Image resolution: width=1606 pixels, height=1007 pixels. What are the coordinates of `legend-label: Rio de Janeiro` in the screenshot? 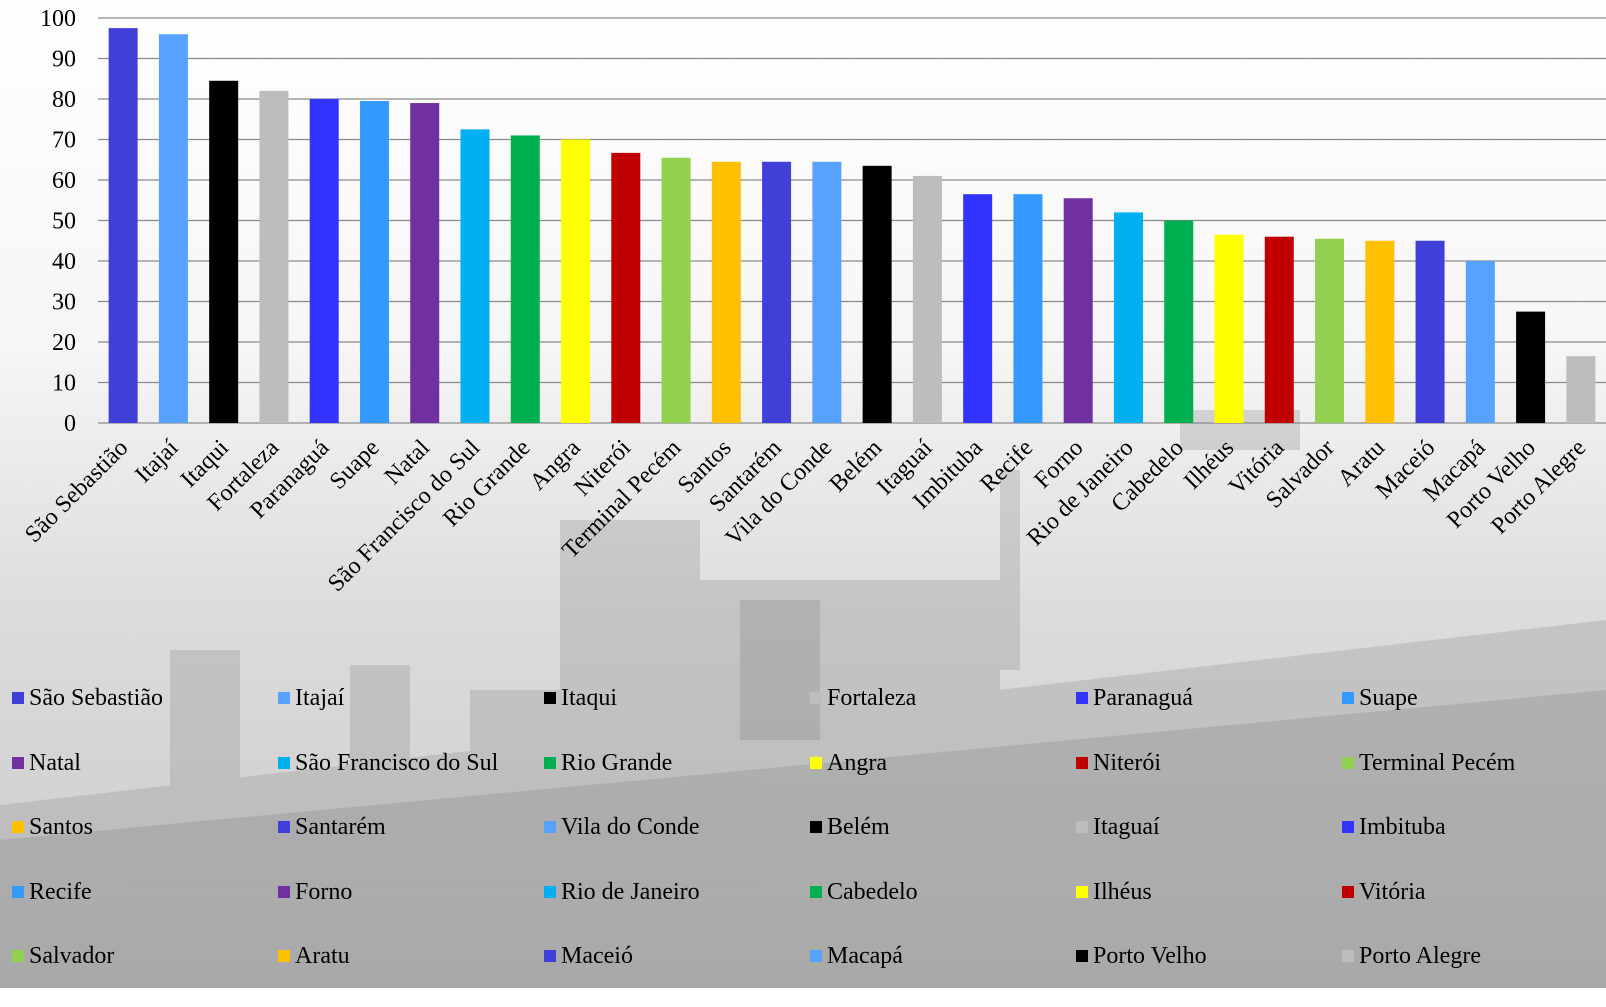 It's located at (630, 891).